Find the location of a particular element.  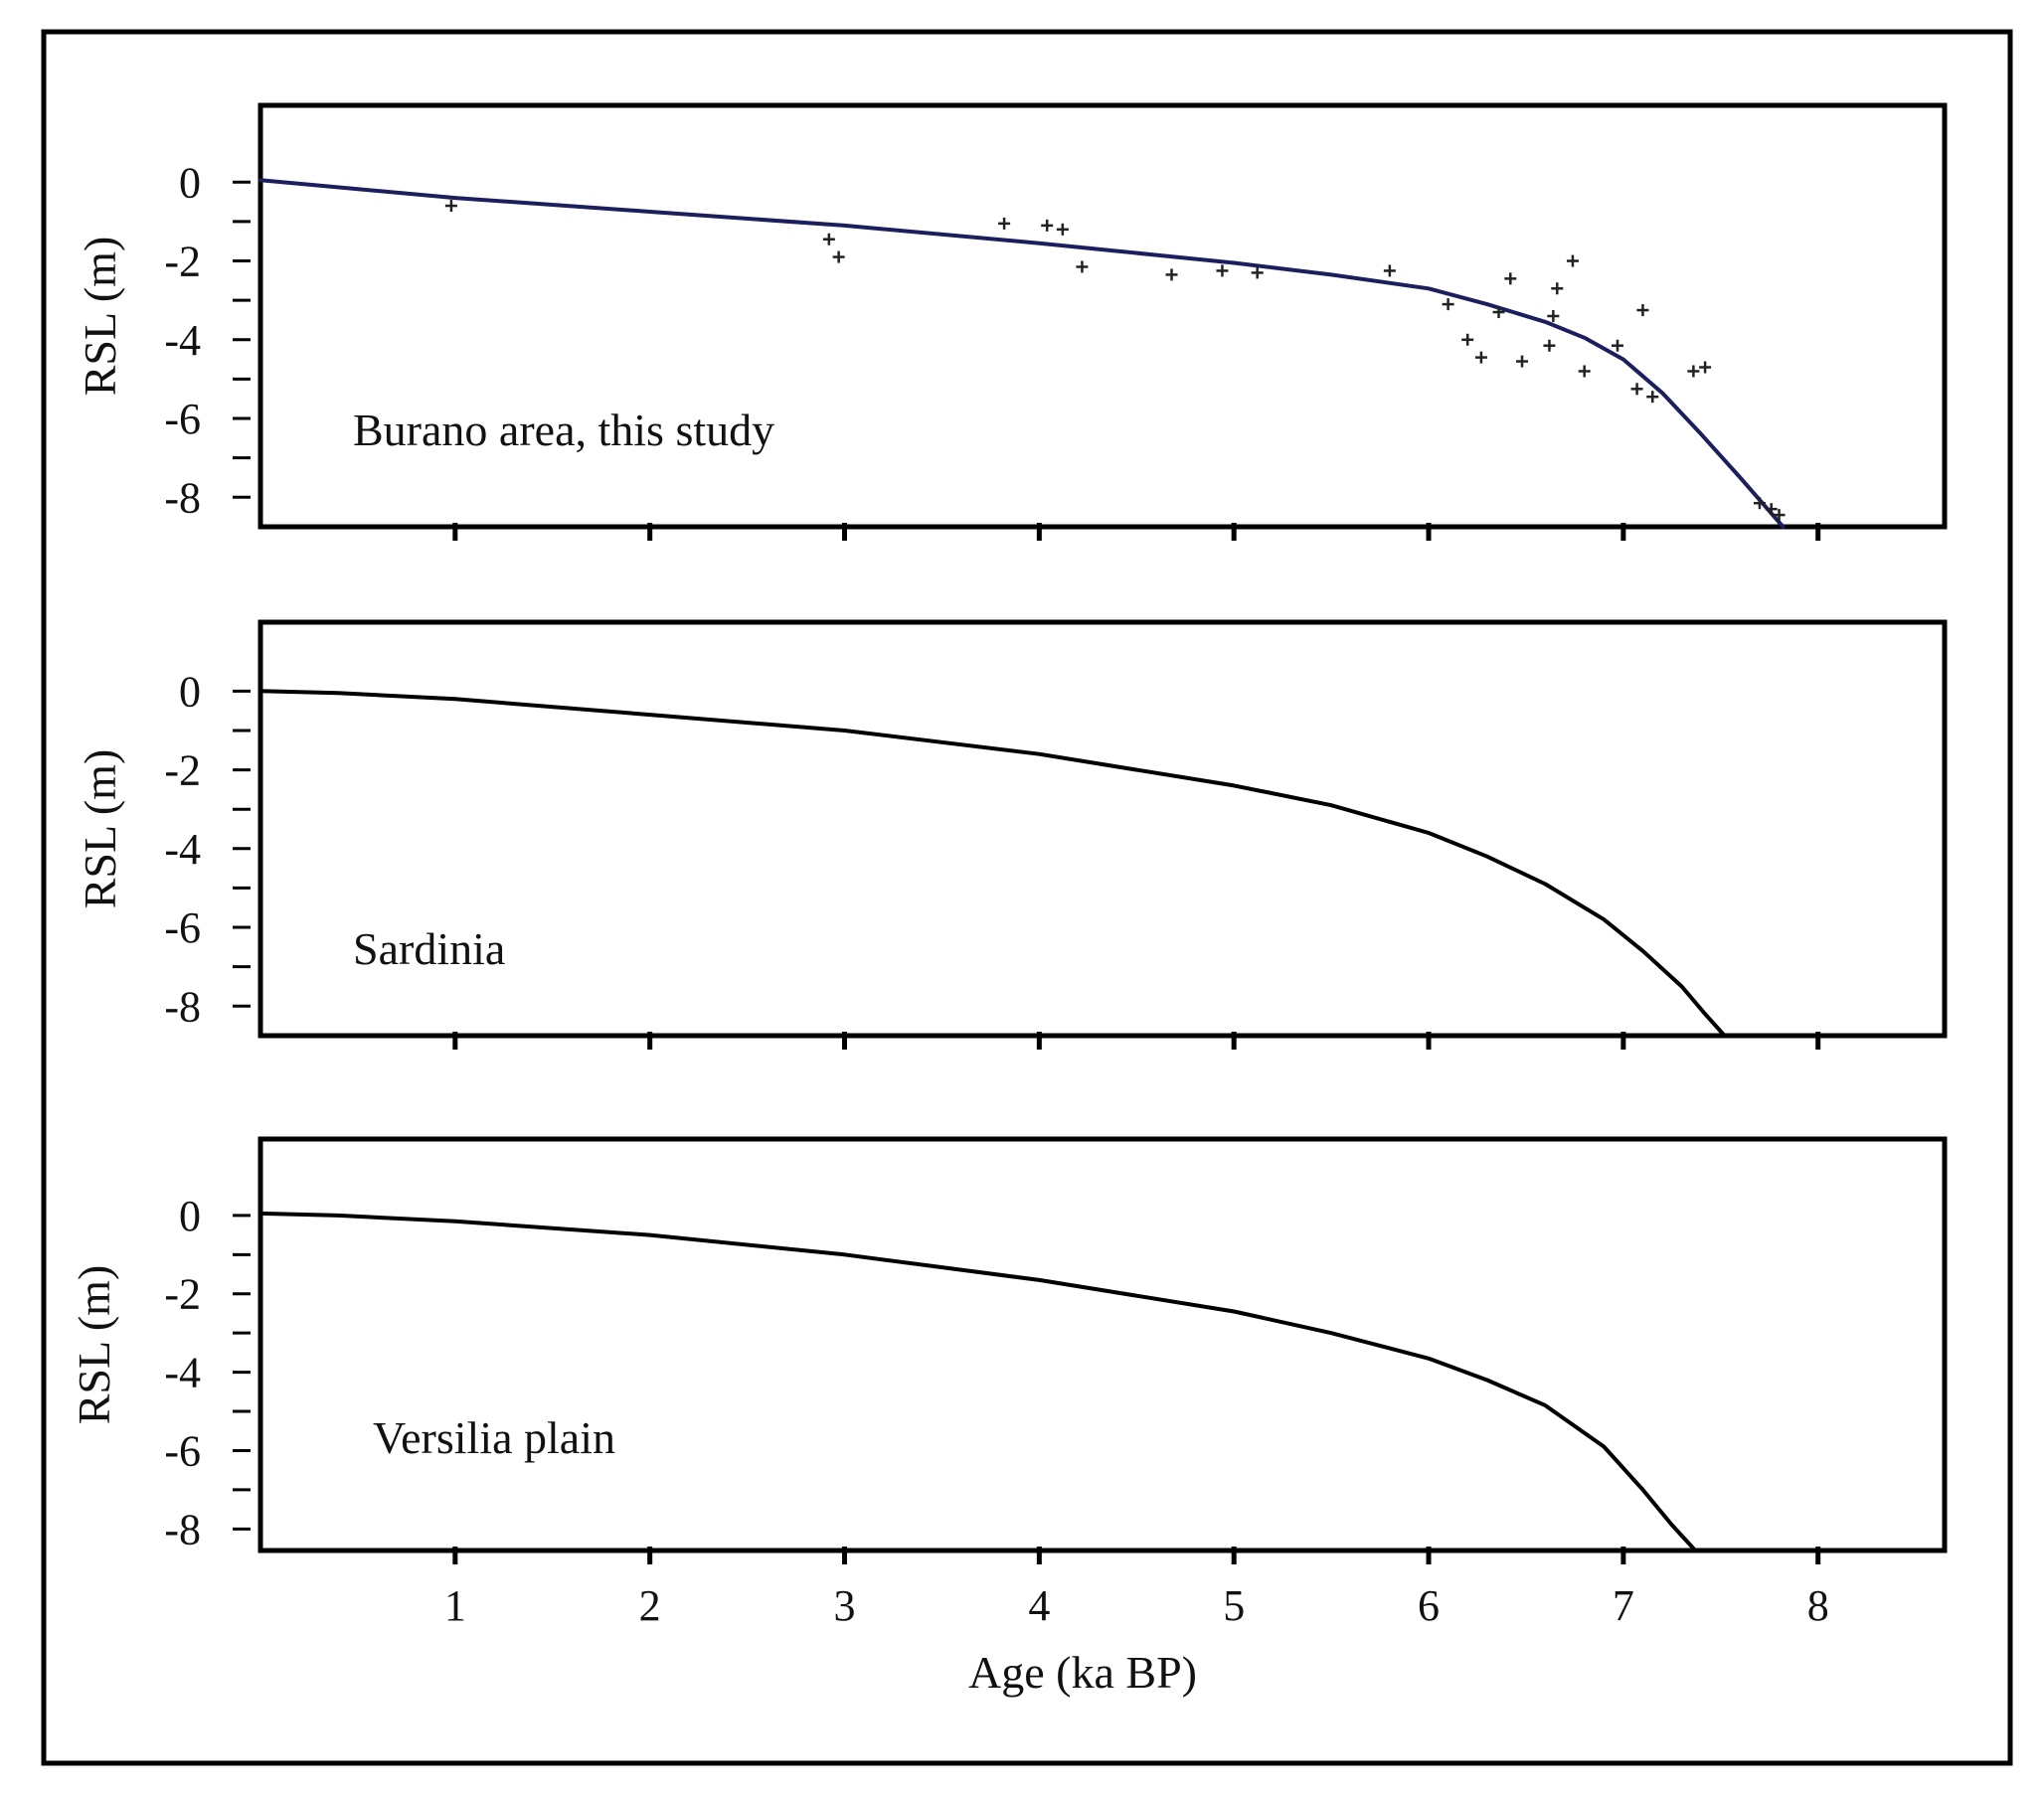

panel-label: Versilia plain is located at coordinates (494, 1437).